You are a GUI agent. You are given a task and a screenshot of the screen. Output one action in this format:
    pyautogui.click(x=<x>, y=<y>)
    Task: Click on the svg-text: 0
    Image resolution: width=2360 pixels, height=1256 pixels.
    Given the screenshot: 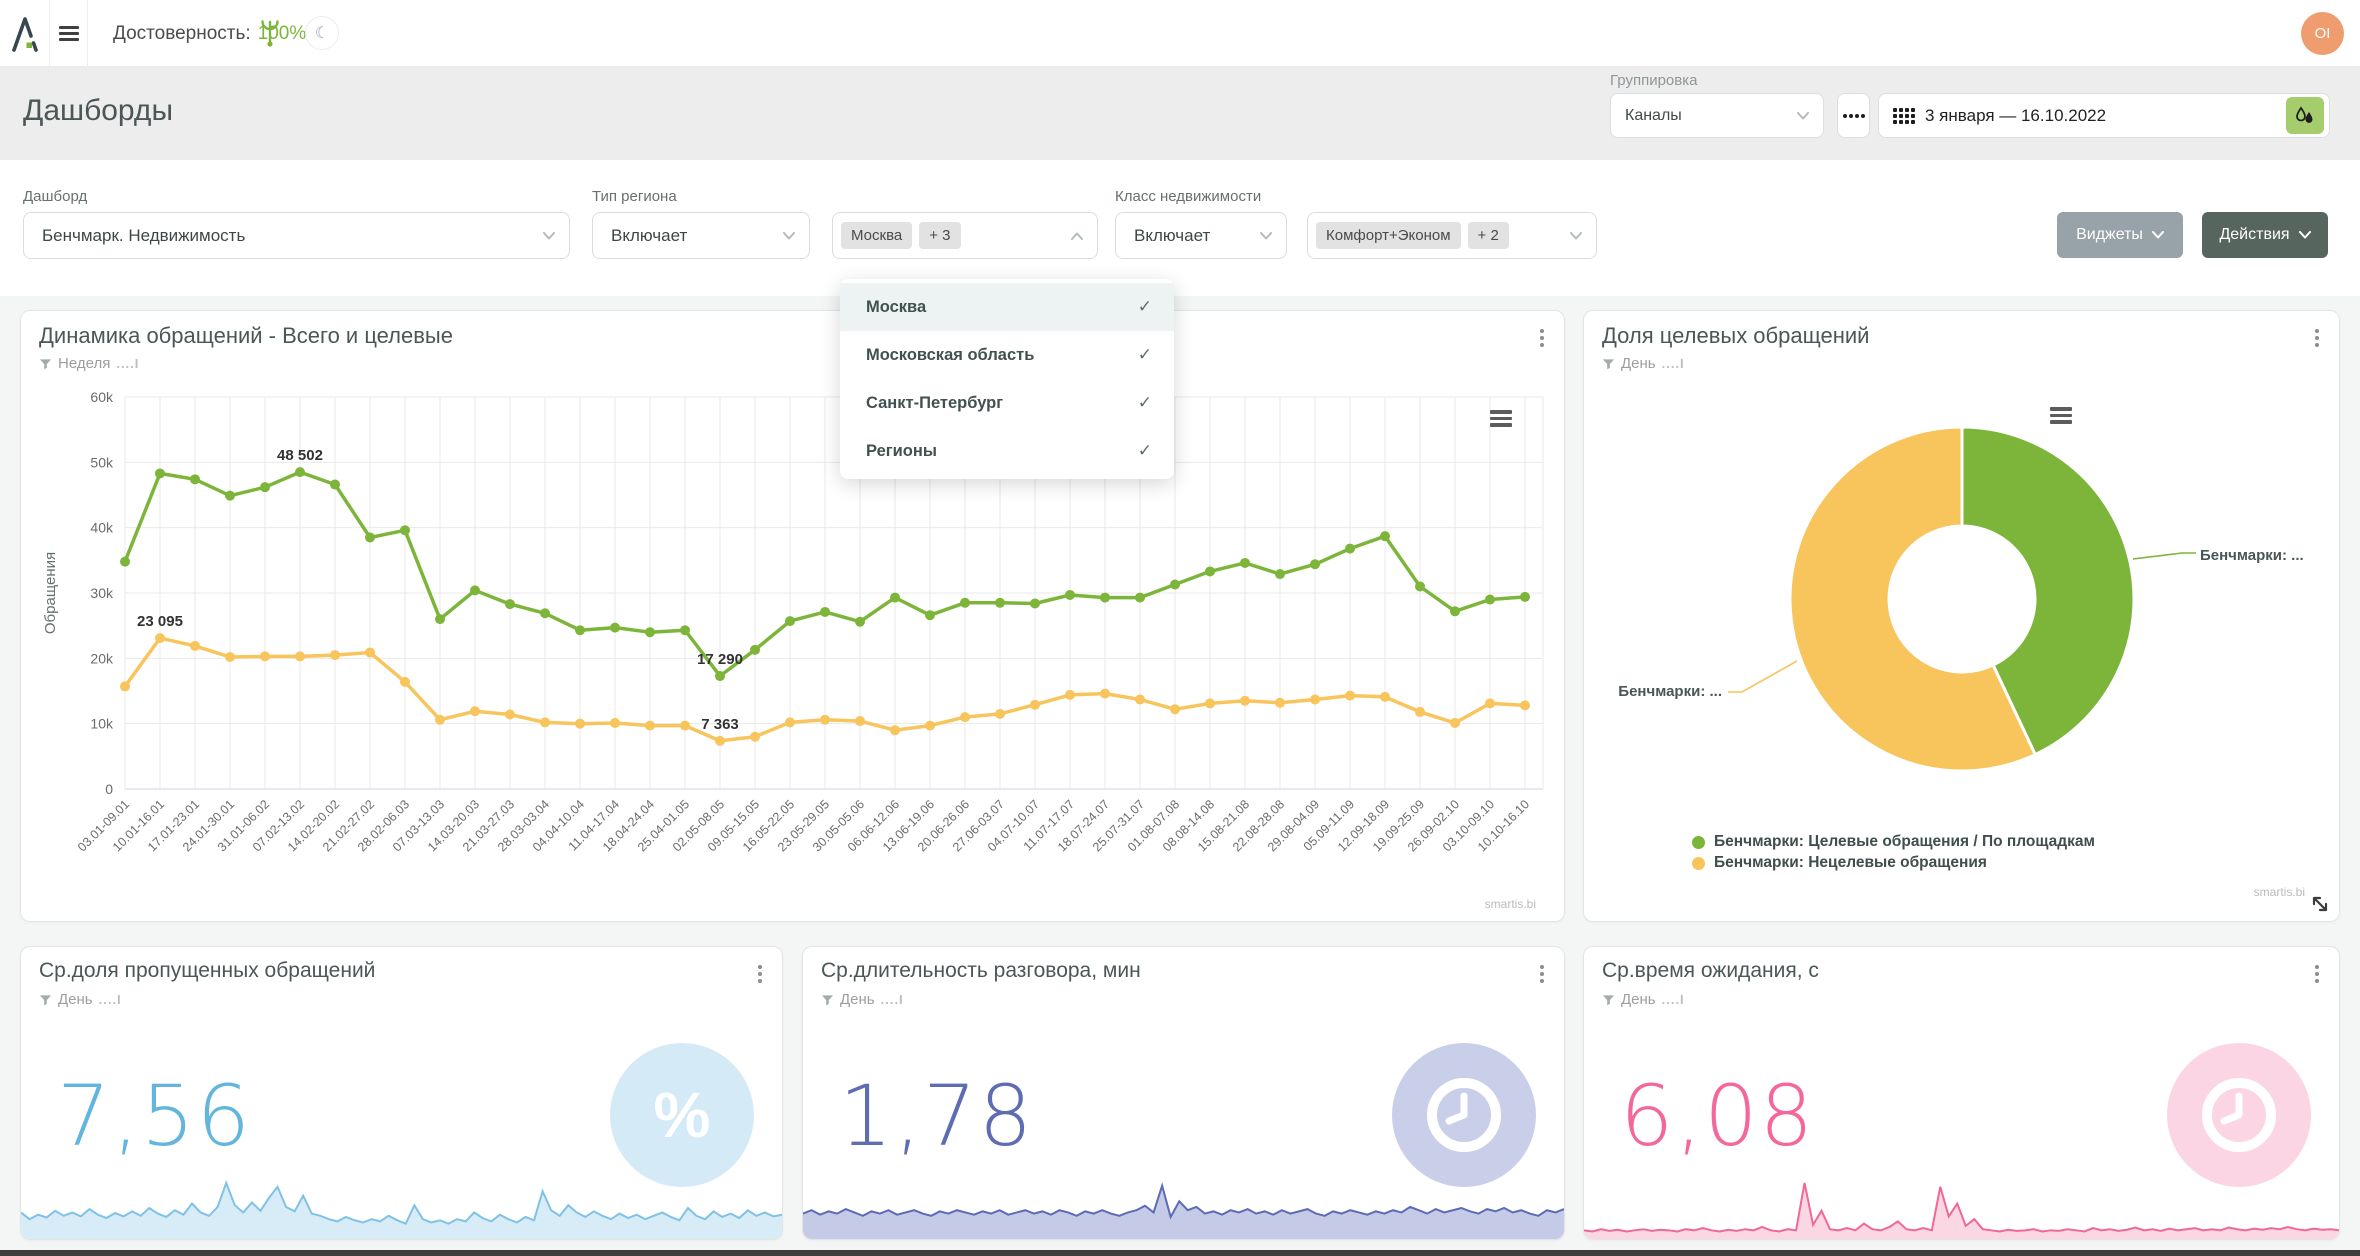 What is the action you would take?
    pyautogui.click(x=109, y=789)
    